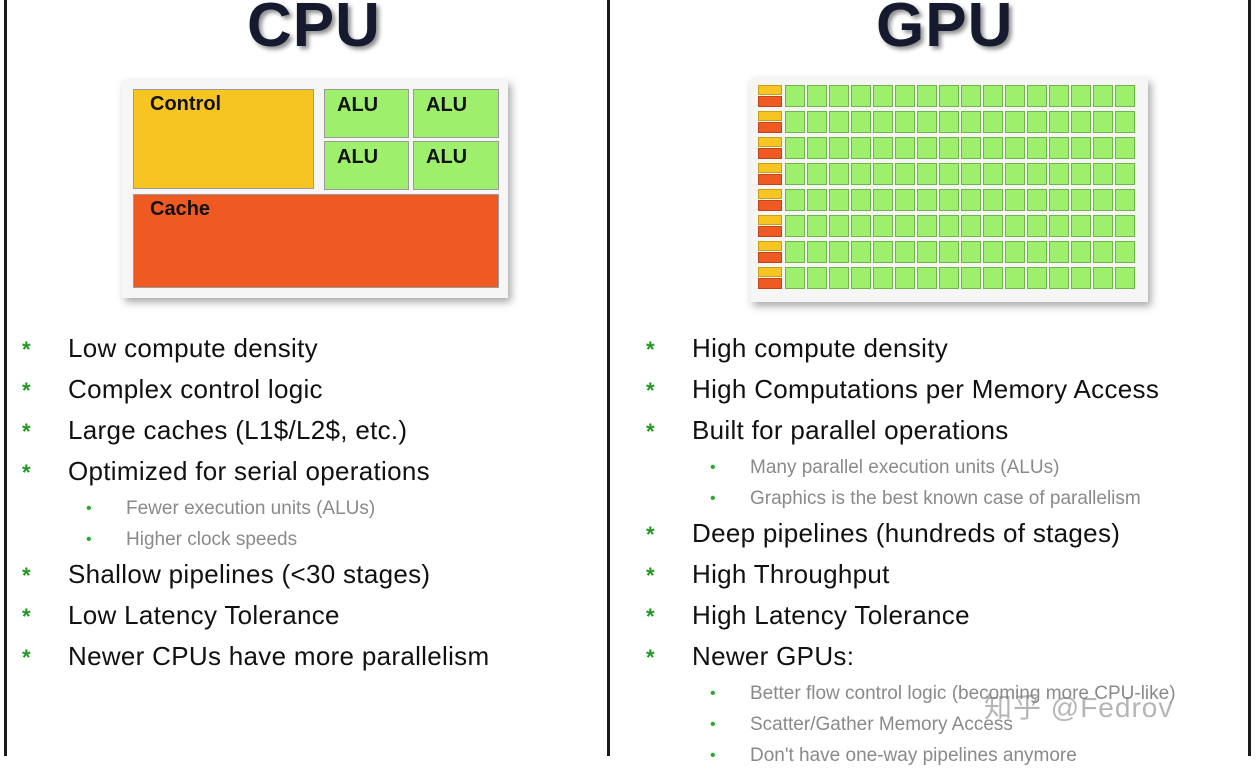  Describe the element at coordinates (316, 241) in the screenshot. I see `cache-block: Cache` at that location.